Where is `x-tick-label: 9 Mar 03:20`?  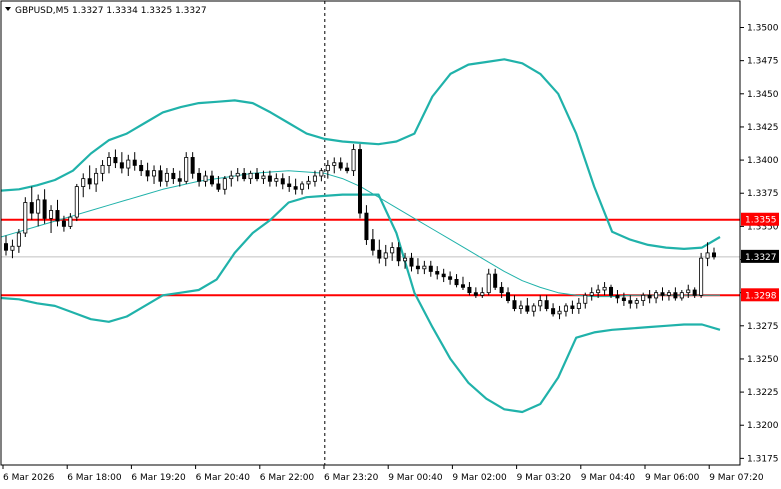 x-tick-label: 9 Mar 03:20 is located at coordinates (544, 478).